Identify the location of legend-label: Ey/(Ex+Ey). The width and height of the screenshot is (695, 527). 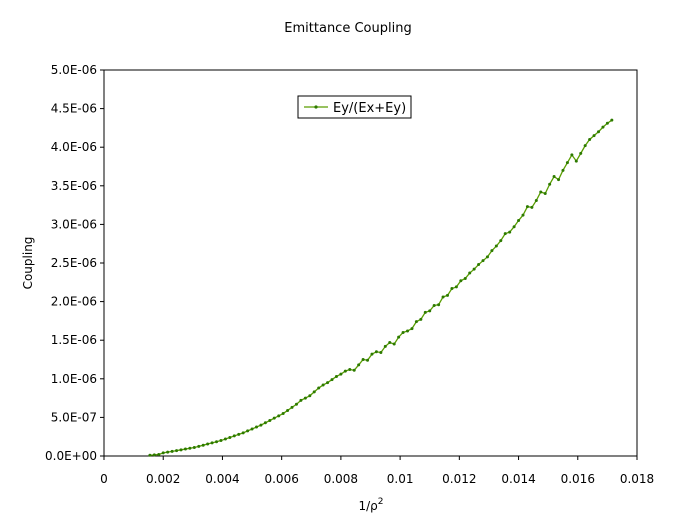
(369, 108).